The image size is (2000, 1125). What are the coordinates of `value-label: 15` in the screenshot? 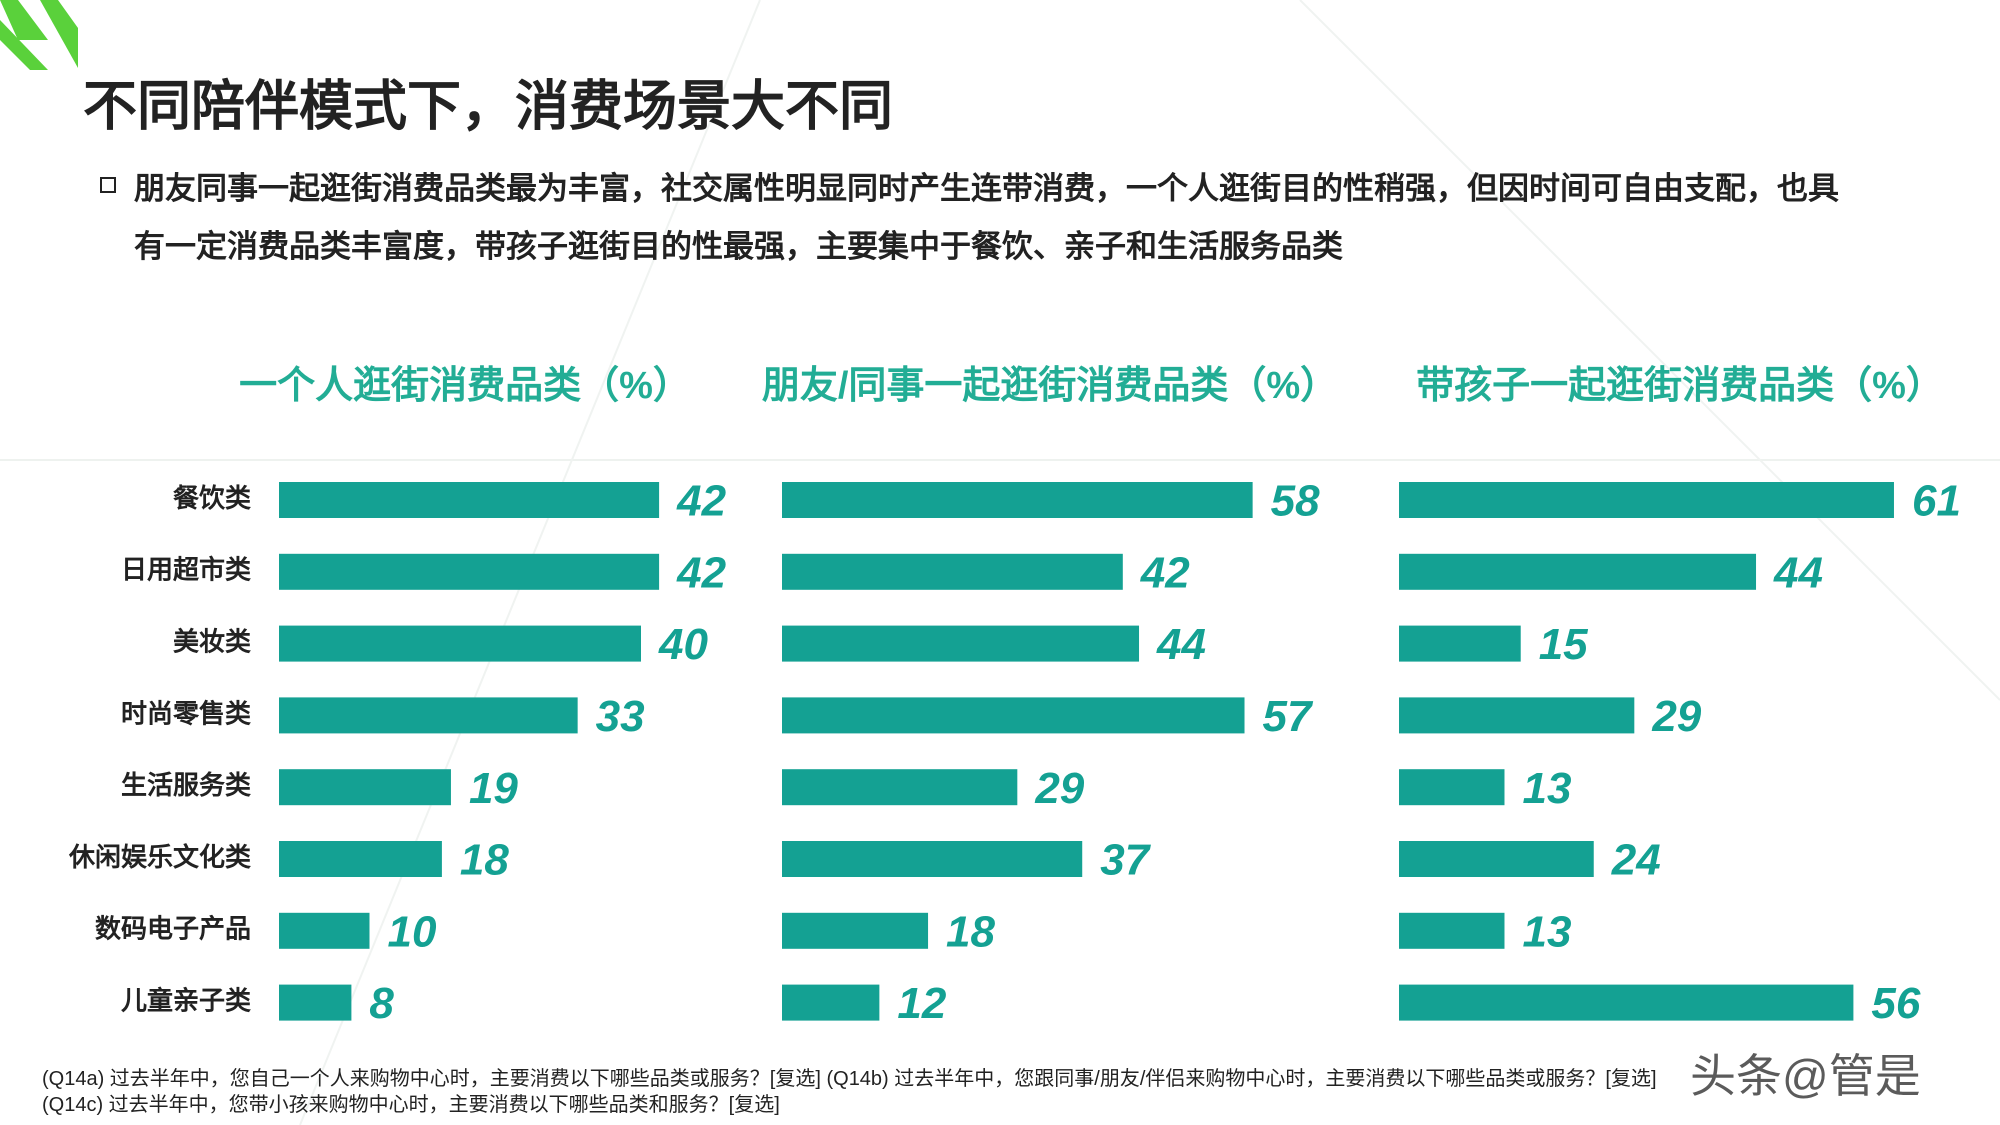 It's located at (1563, 644).